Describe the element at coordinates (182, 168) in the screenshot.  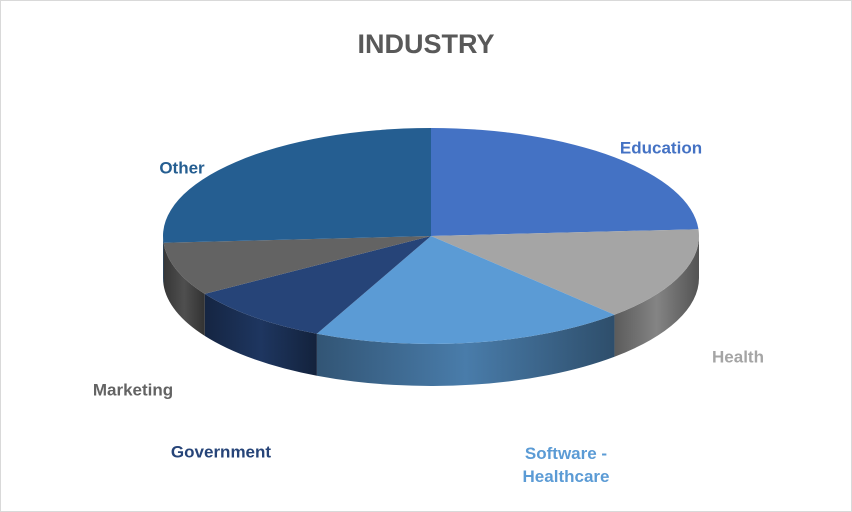
I see `slice-label: Other` at that location.